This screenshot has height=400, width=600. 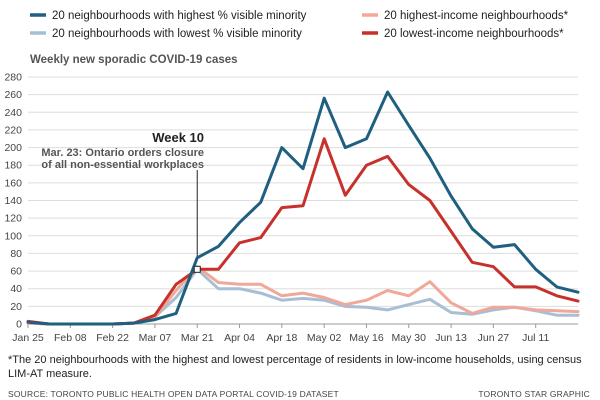 What do you see at coordinates (13, 95) in the screenshot?
I see `y-tick-260: 260` at bounding box center [13, 95].